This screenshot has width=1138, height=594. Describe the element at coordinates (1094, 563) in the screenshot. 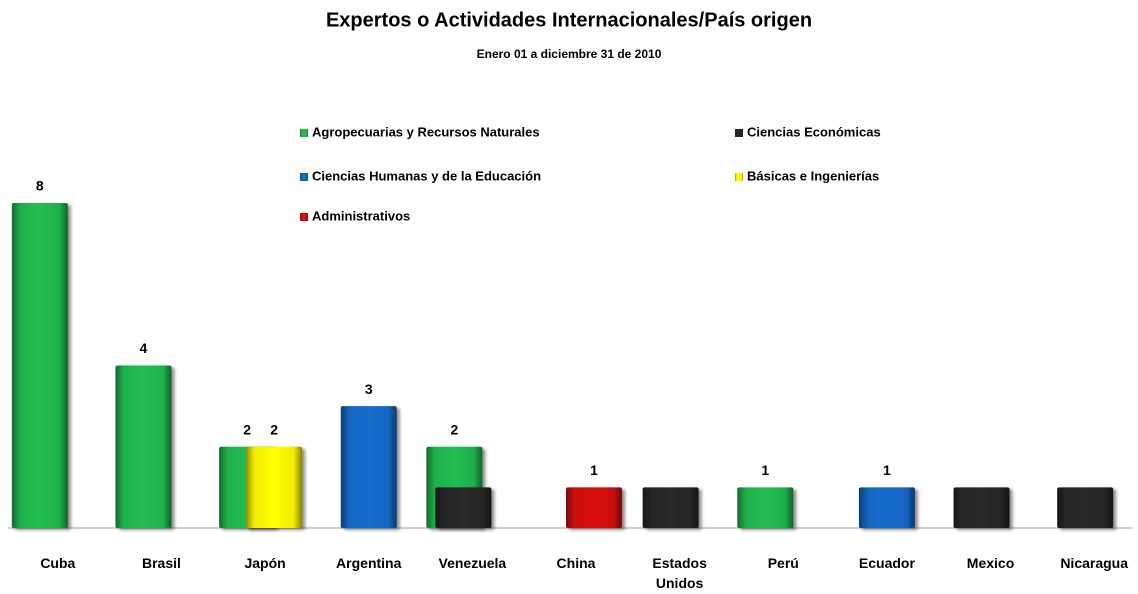

I see `x-tick-label: Nicaragua` at that location.